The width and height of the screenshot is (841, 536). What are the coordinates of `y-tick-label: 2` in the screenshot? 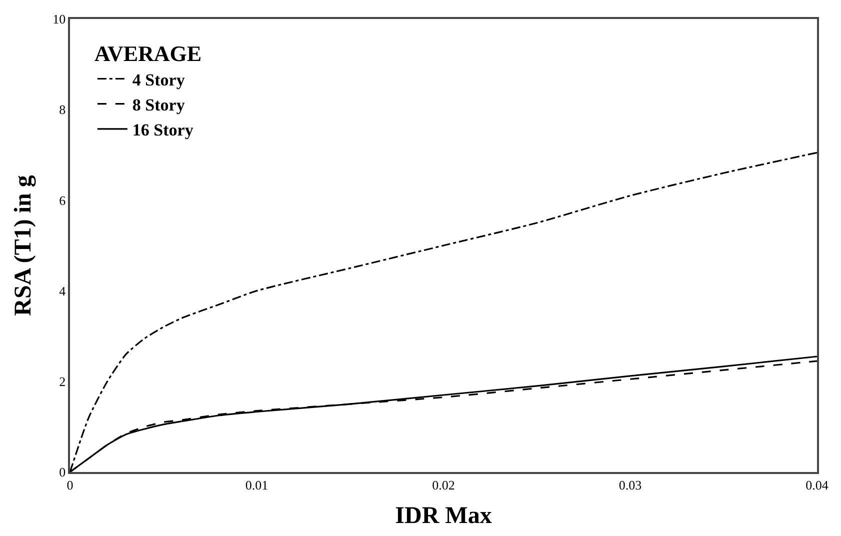 It's located at (62, 381).